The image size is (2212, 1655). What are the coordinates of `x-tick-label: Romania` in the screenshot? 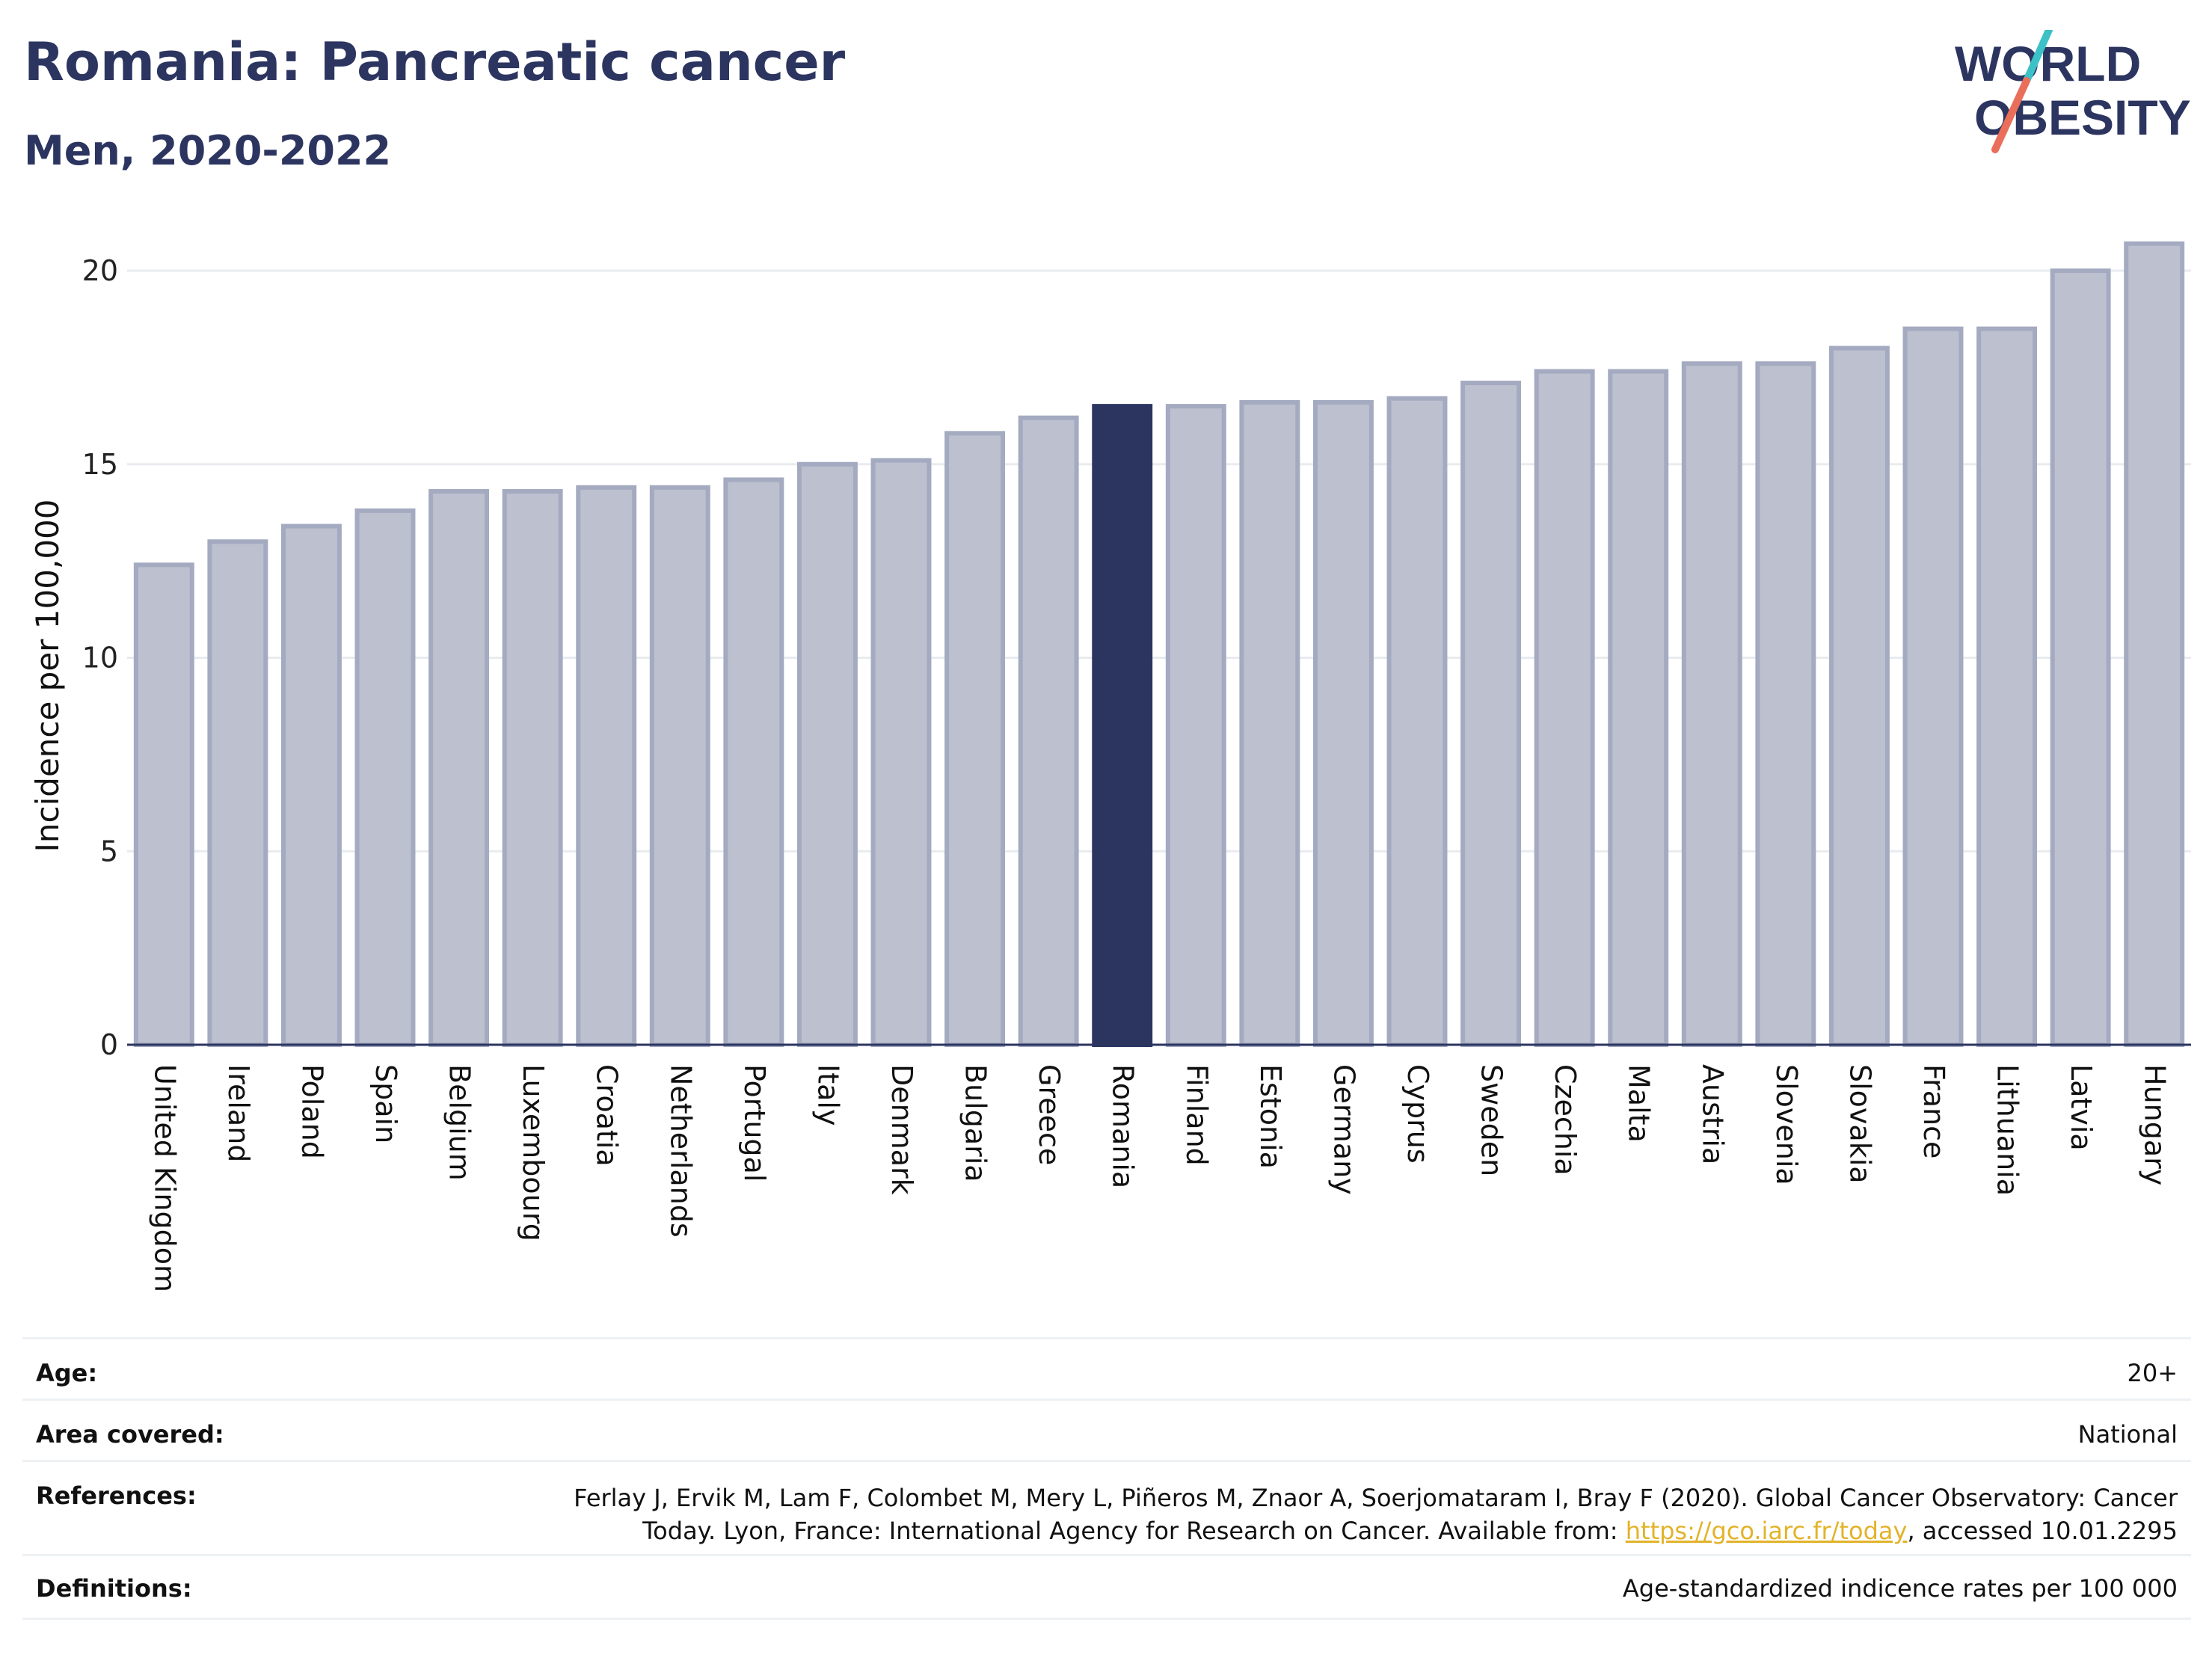 It's located at (1123, 1126).